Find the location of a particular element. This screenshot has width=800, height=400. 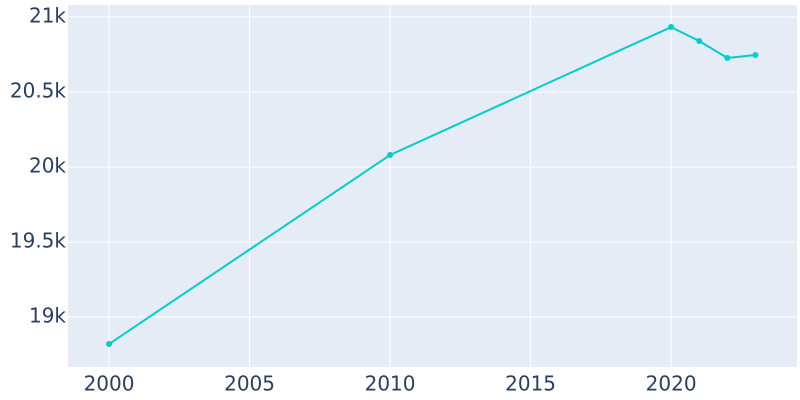

x-tick-label: 2010 is located at coordinates (390, 384).